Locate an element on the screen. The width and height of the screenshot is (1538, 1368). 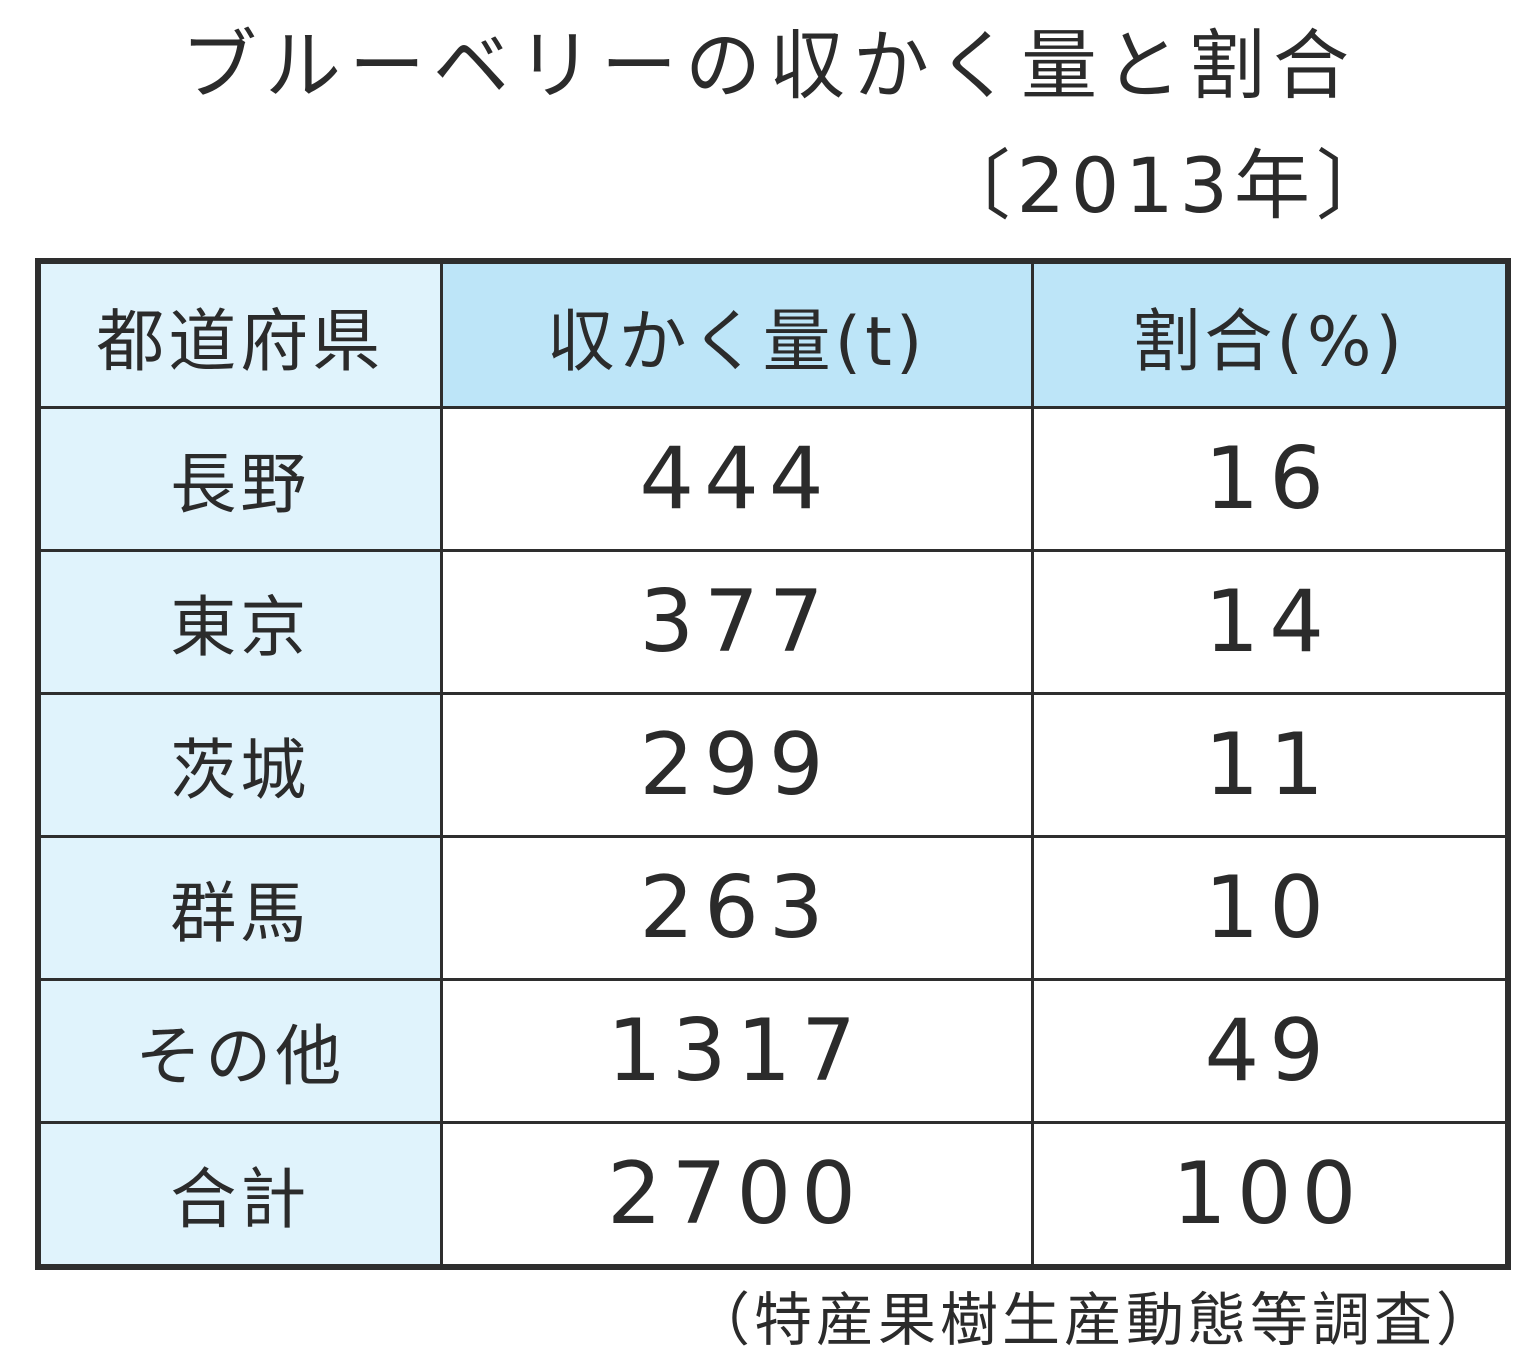
row-label: 茨城 is located at coordinates (239, 765).